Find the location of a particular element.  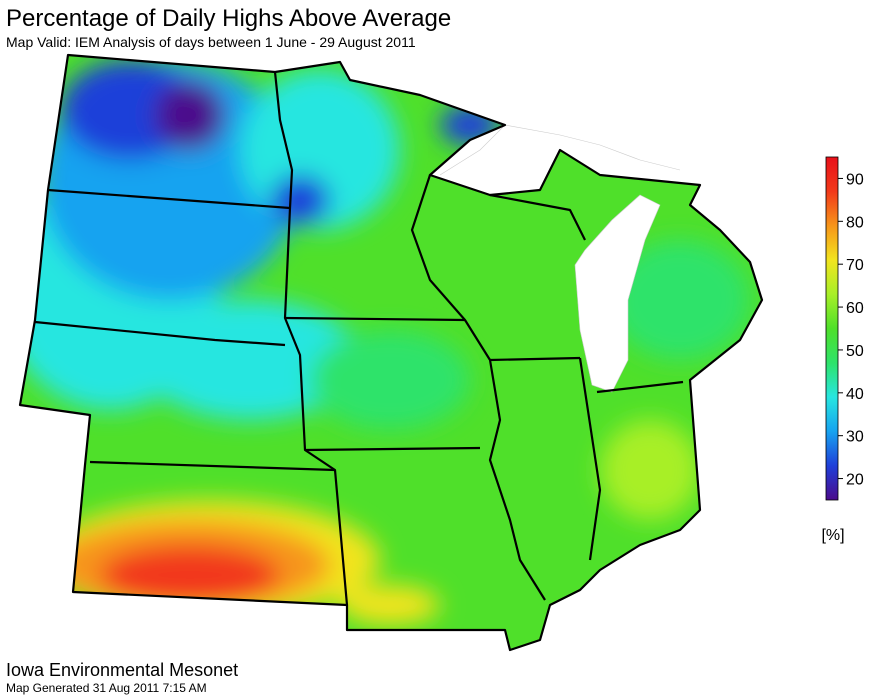

footer-org: Iowa Environmental Mesonet is located at coordinates (122, 670).